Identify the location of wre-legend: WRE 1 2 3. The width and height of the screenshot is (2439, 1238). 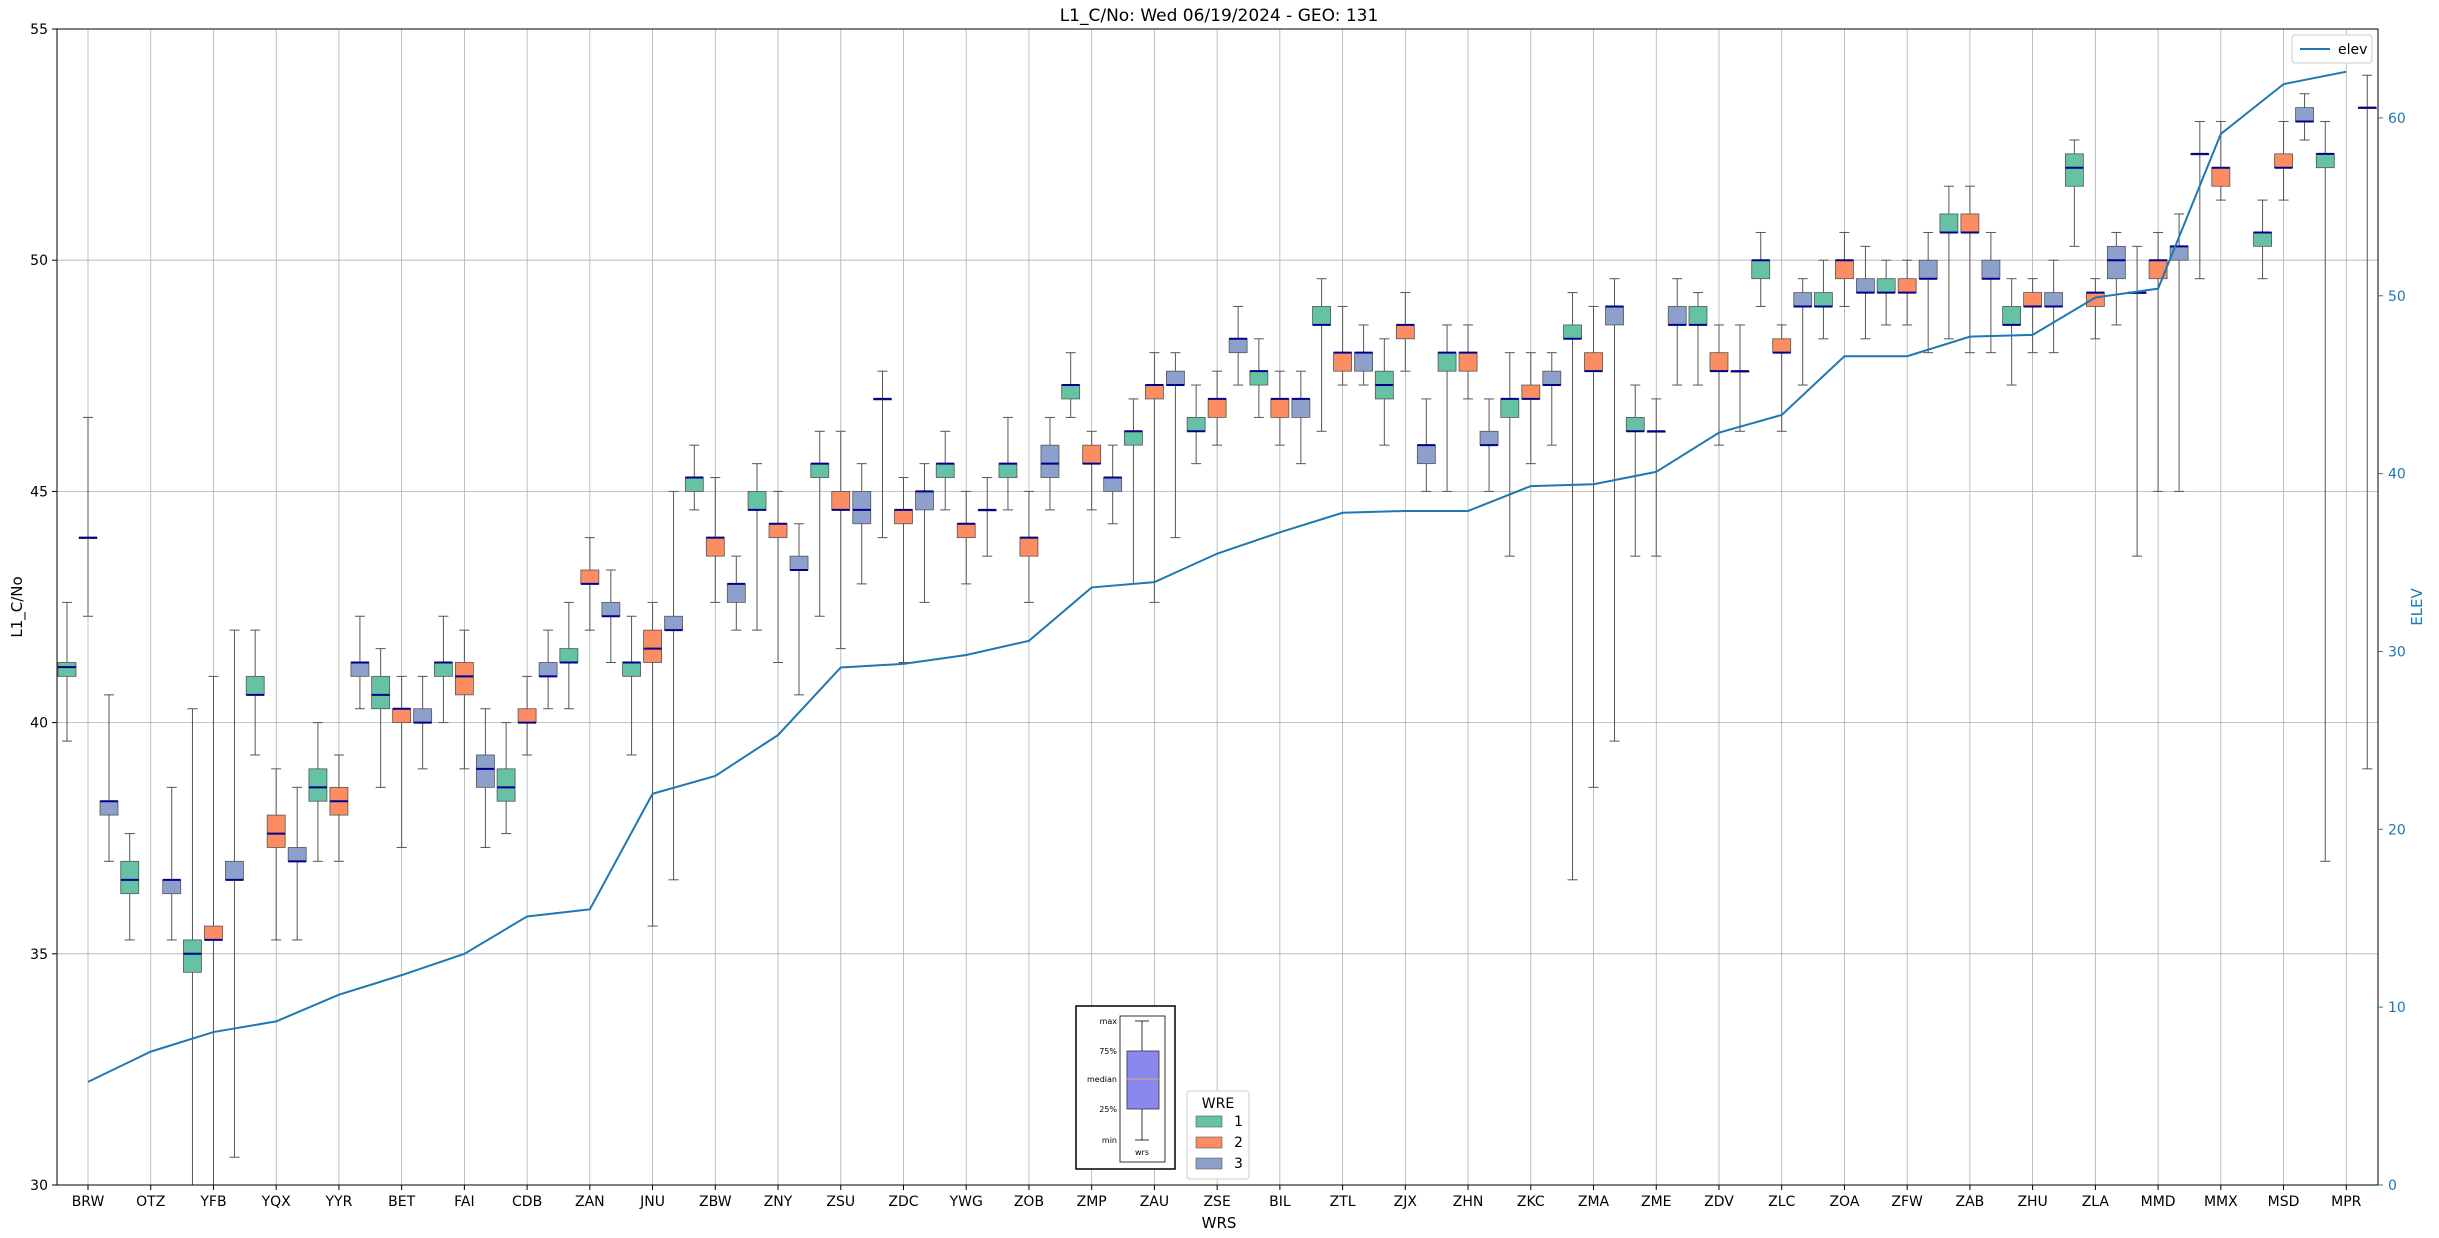
(1218, 1135).